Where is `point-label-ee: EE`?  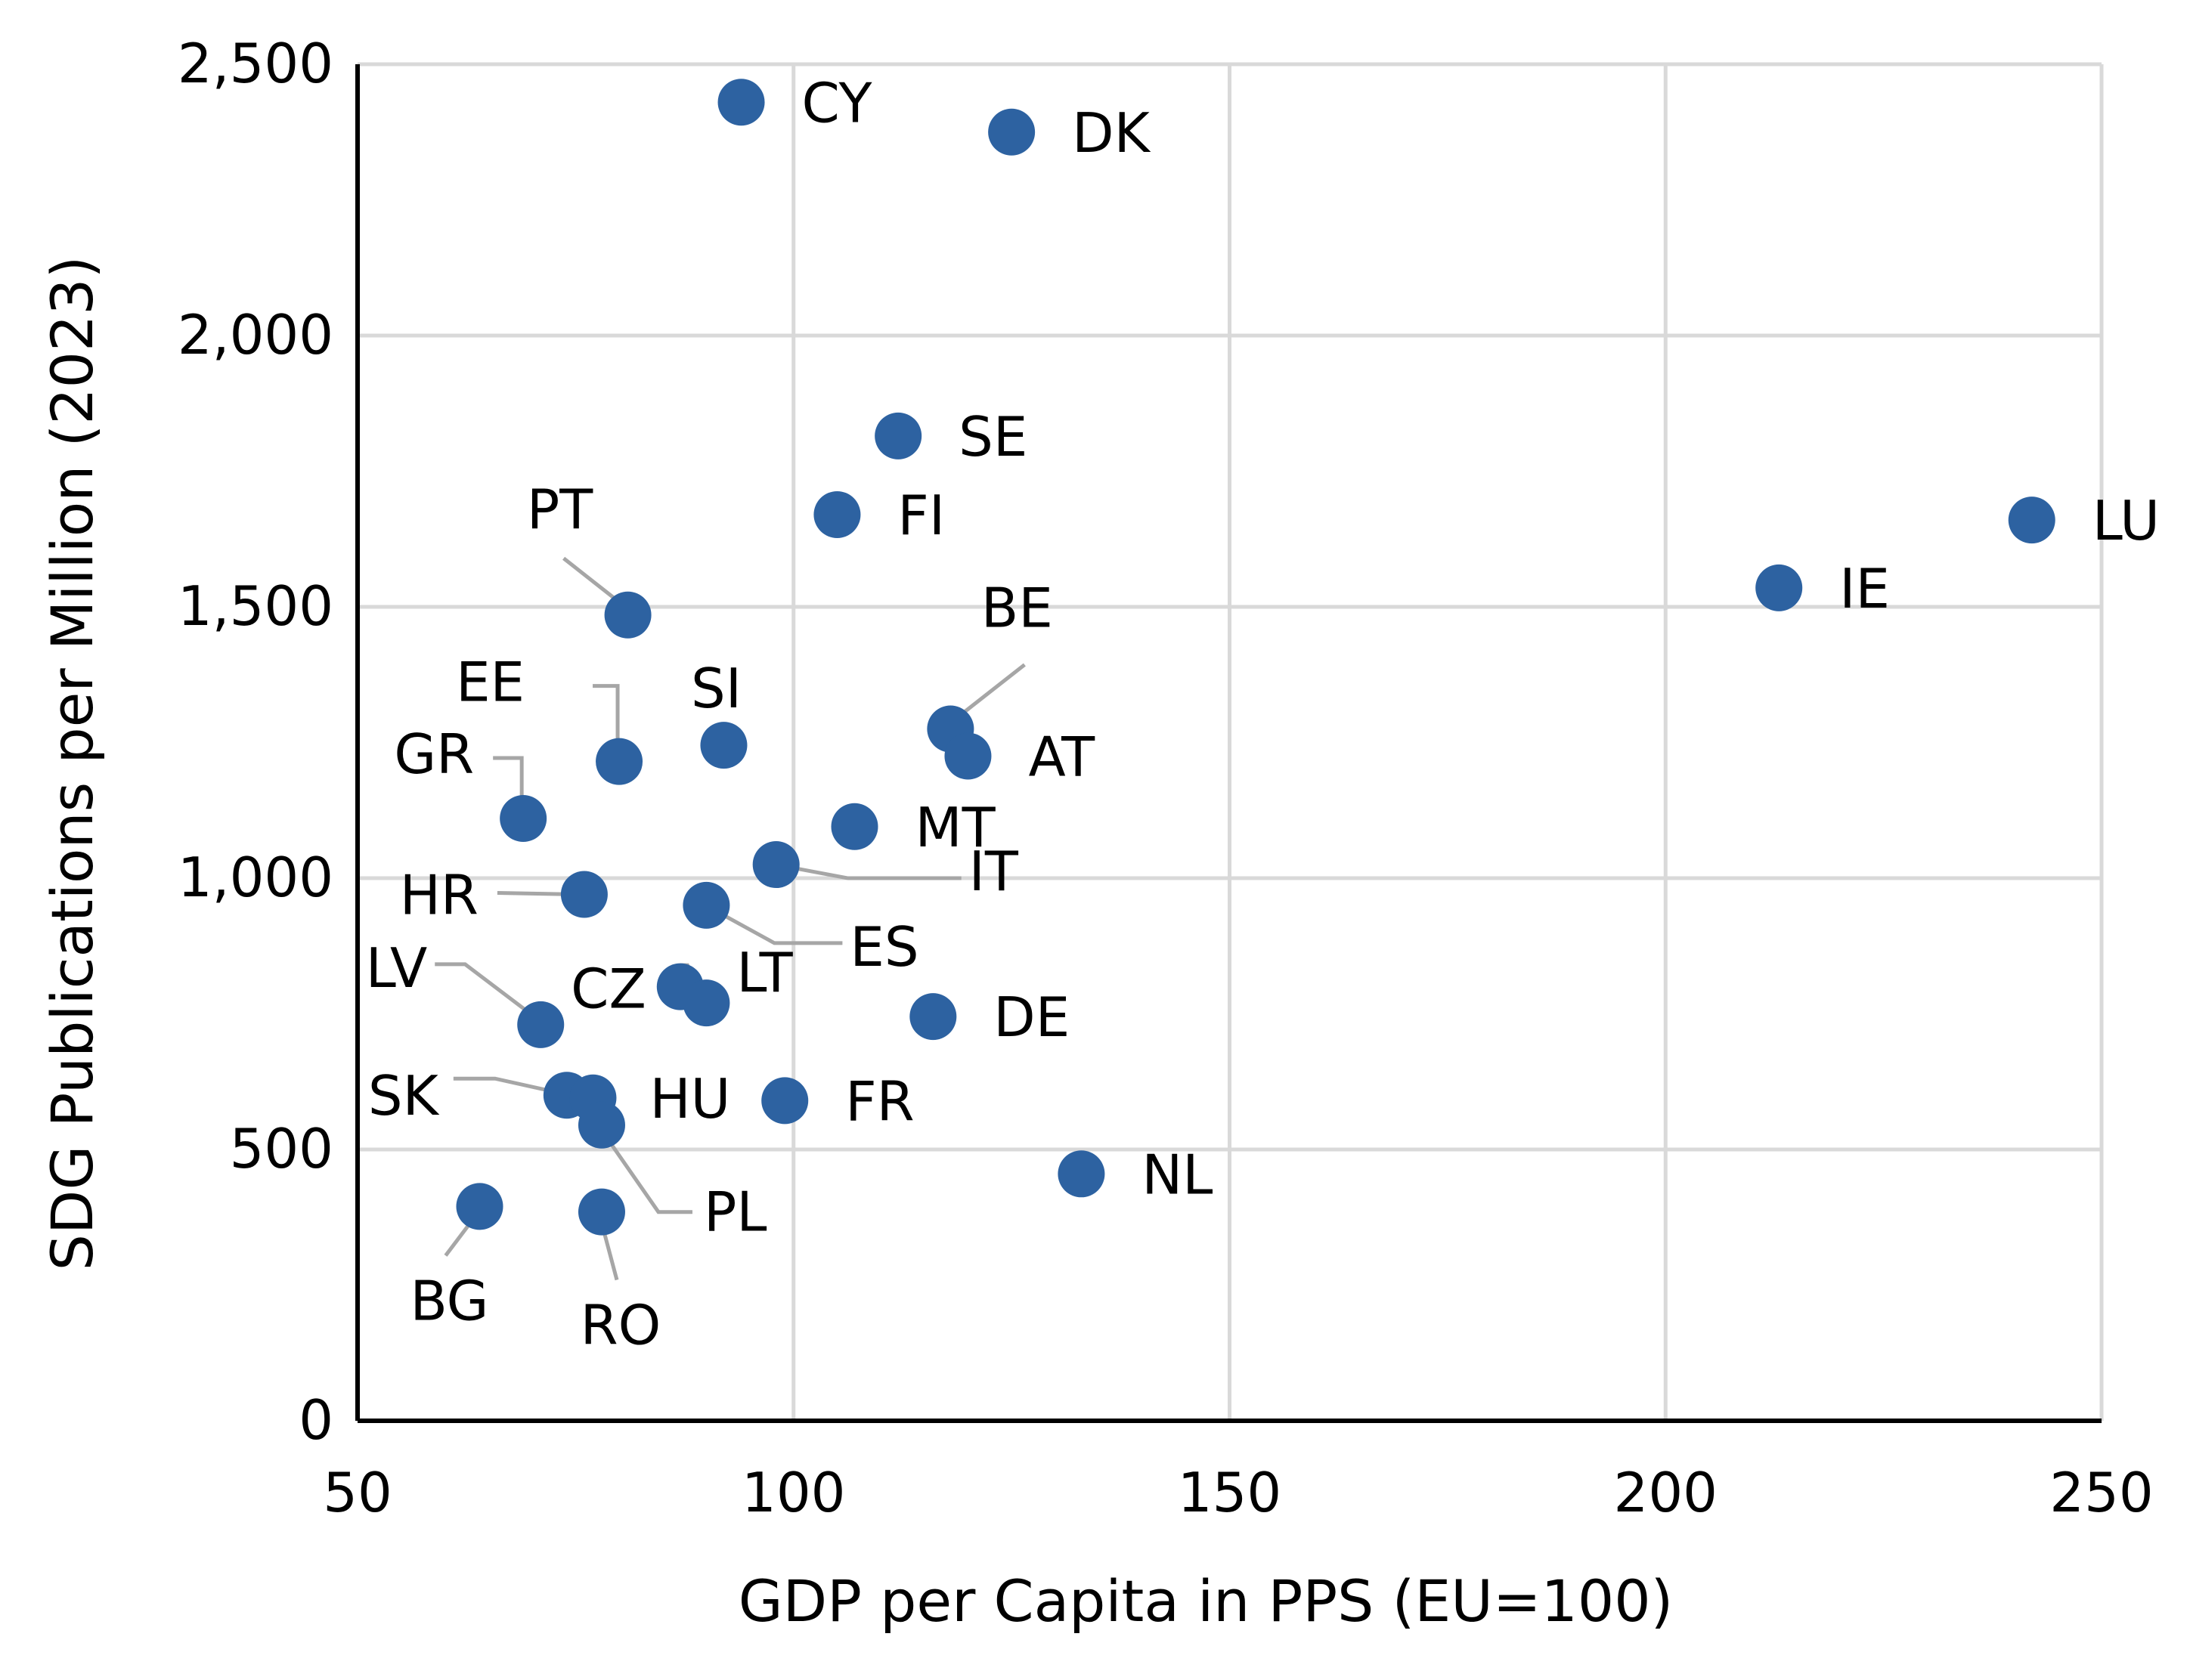
point-label-ee: EE is located at coordinates (490, 682).